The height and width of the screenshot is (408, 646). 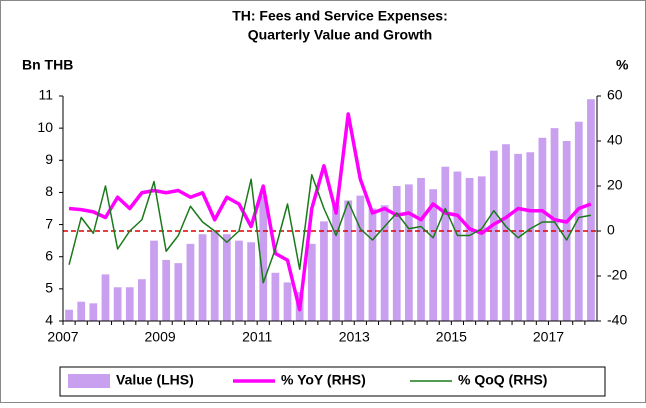 I want to click on y-tick-label: 8, so click(x=49, y=191).